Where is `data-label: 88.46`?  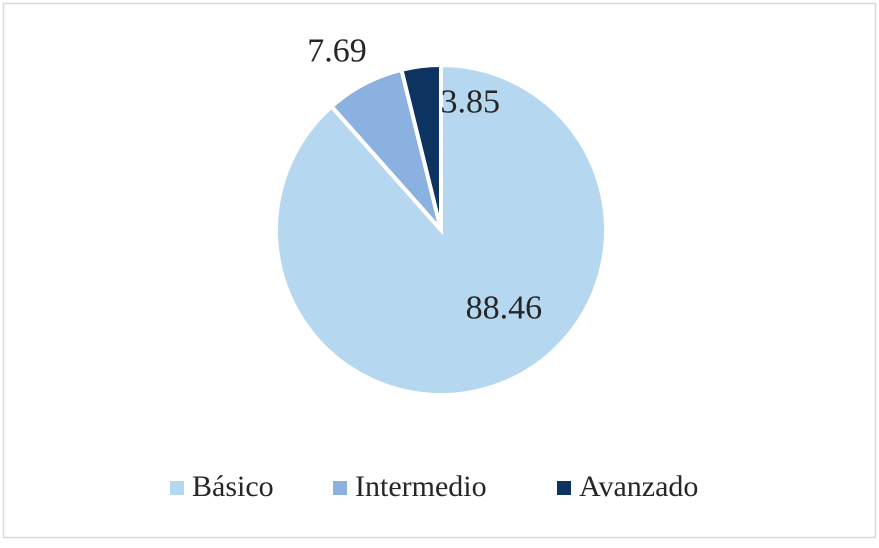 data-label: 88.46 is located at coordinates (504, 307).